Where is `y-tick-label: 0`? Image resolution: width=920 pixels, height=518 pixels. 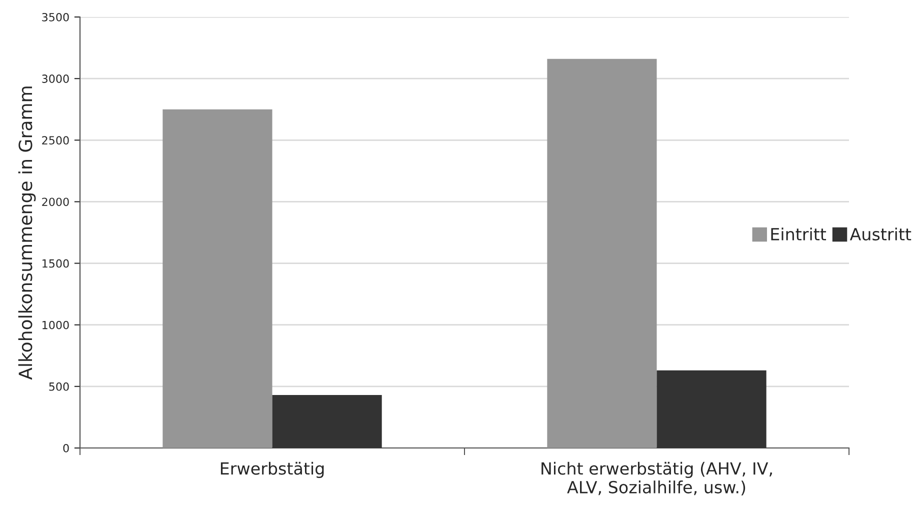 y-tick-label: 0 is located at coordinates (66, 448).